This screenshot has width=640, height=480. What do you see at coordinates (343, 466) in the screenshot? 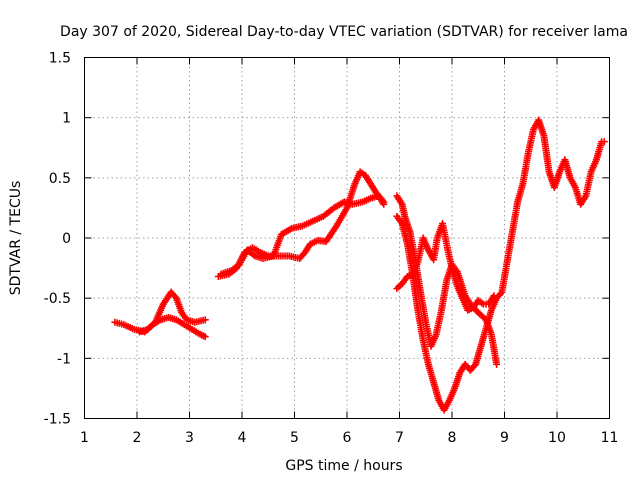
I see `x-axis-label: GPS time / hours` at bounding box center [343, 466].